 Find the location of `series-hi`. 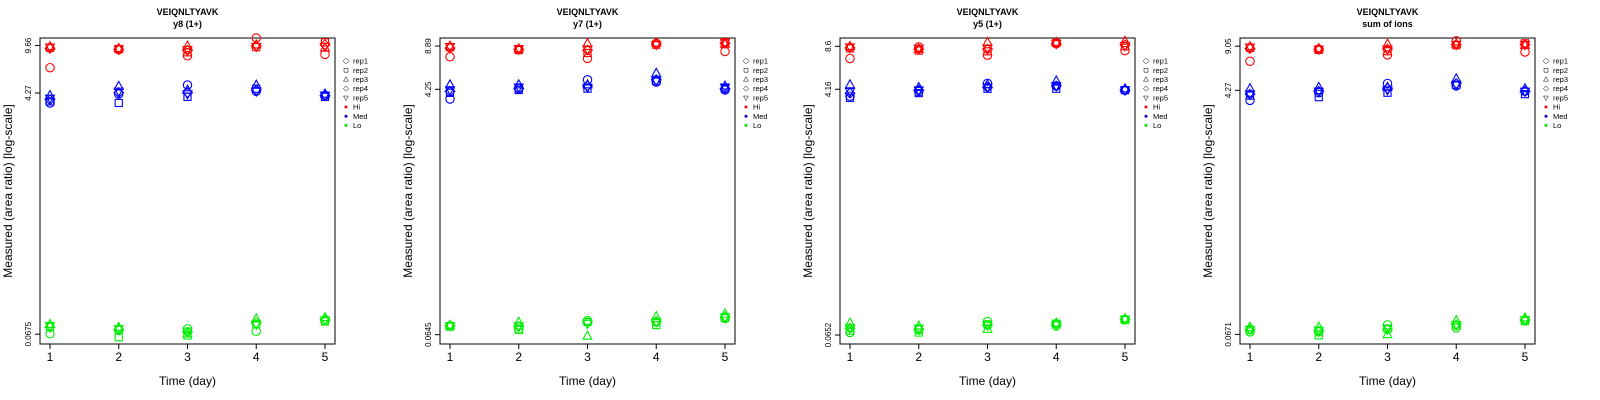

series-hi is located at coordinates (187, 53).